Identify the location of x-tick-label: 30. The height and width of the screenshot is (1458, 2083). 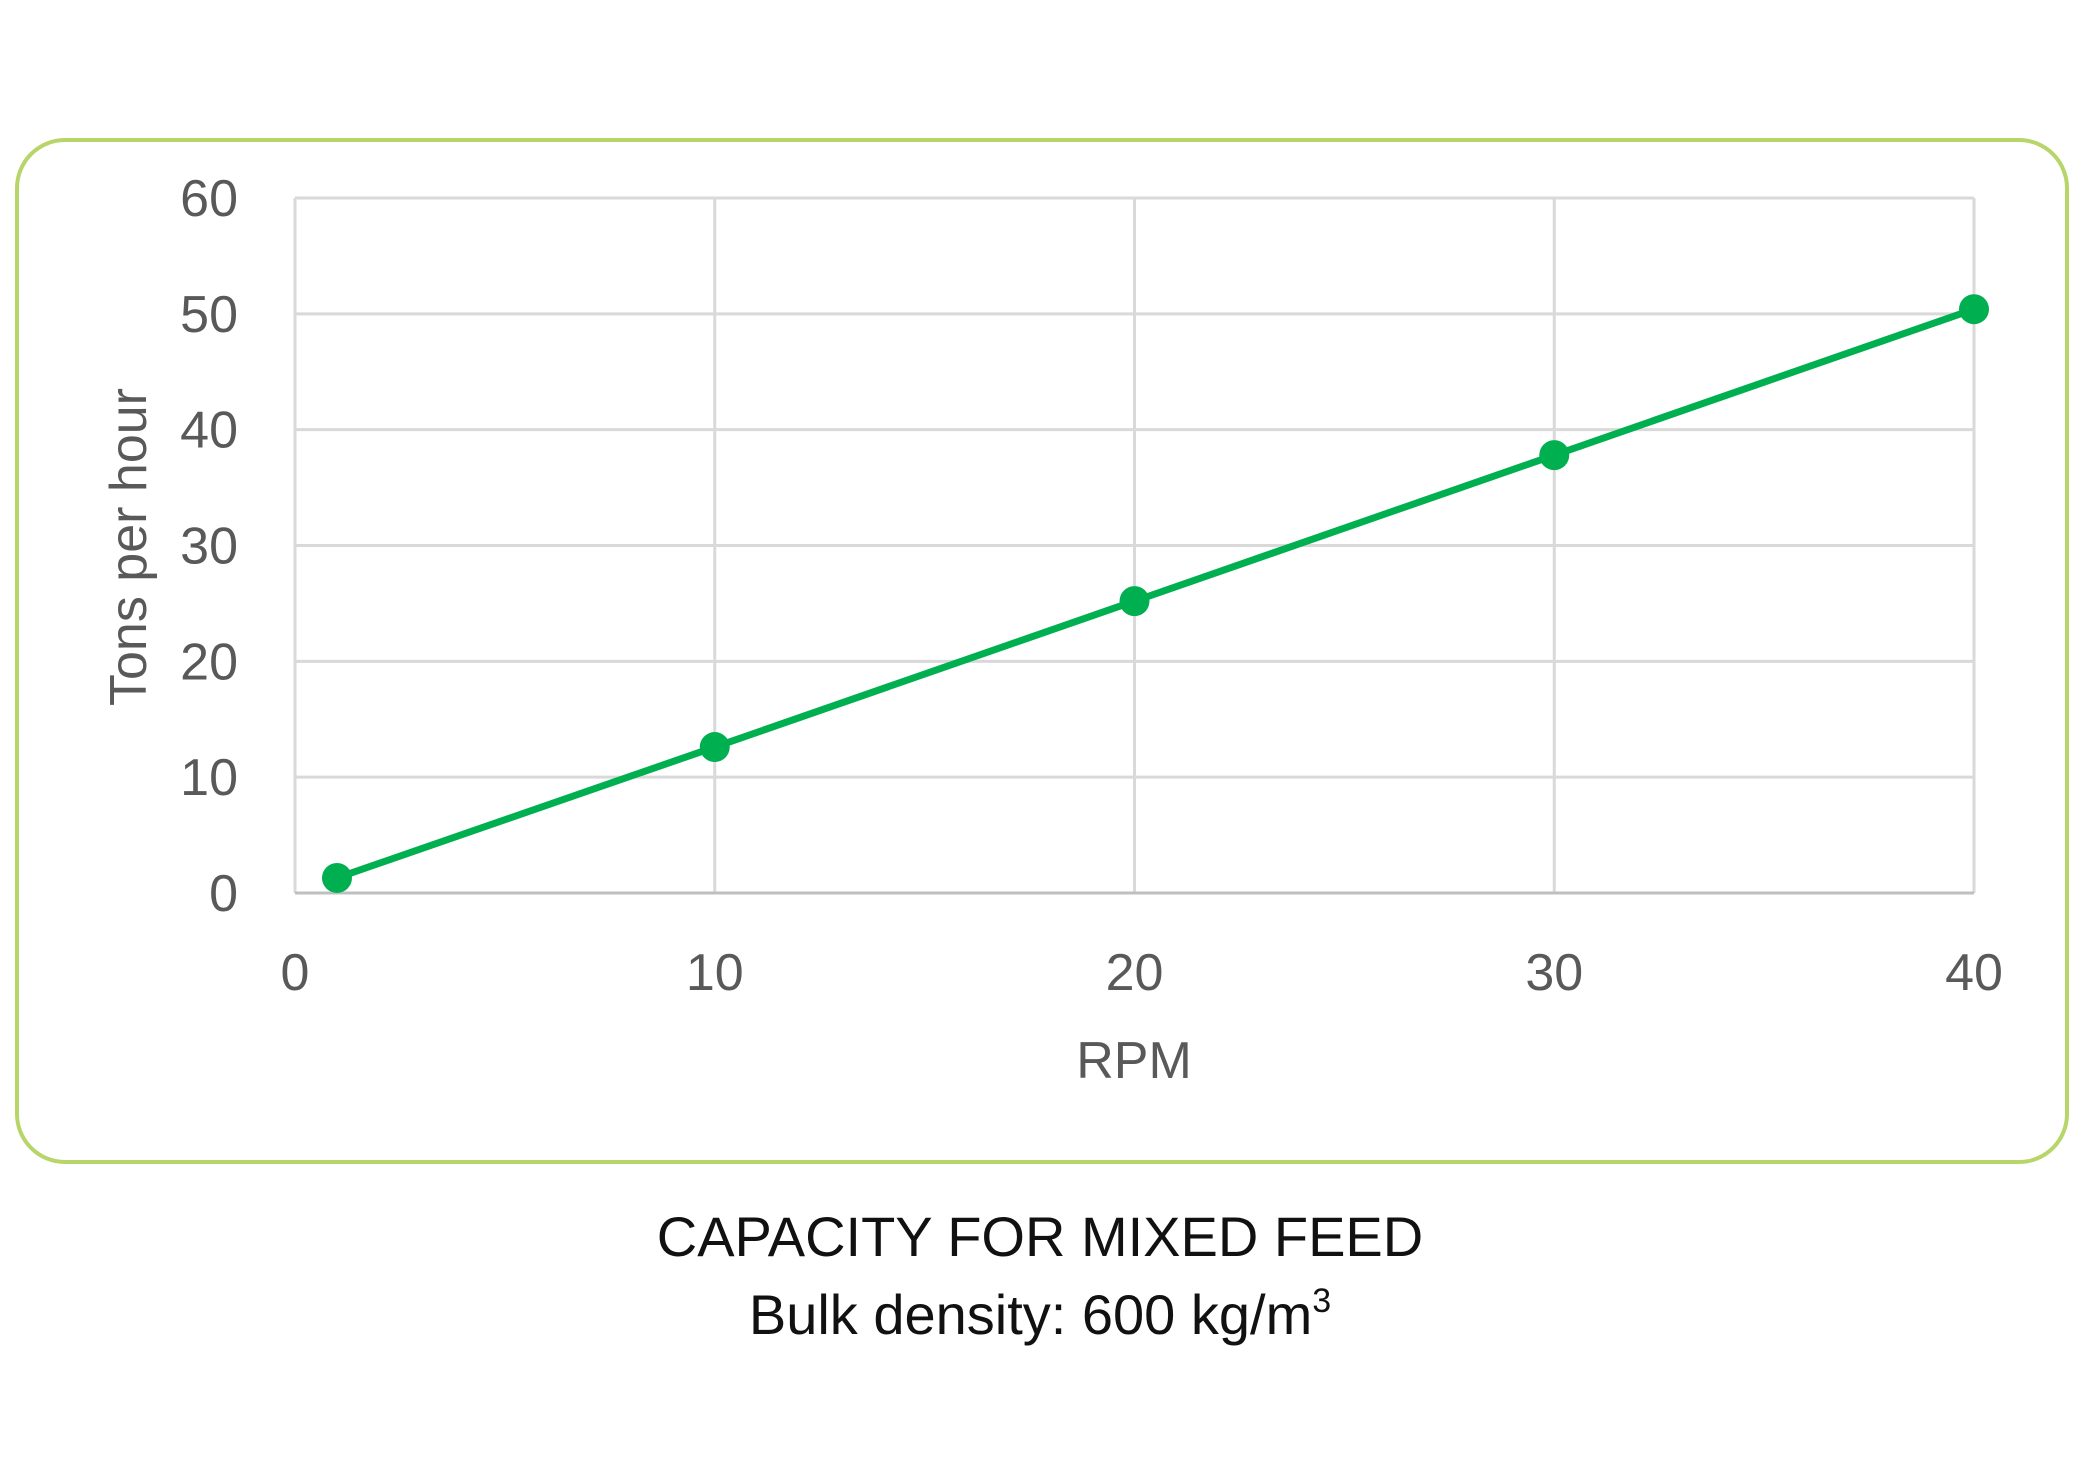
(1554, 973).